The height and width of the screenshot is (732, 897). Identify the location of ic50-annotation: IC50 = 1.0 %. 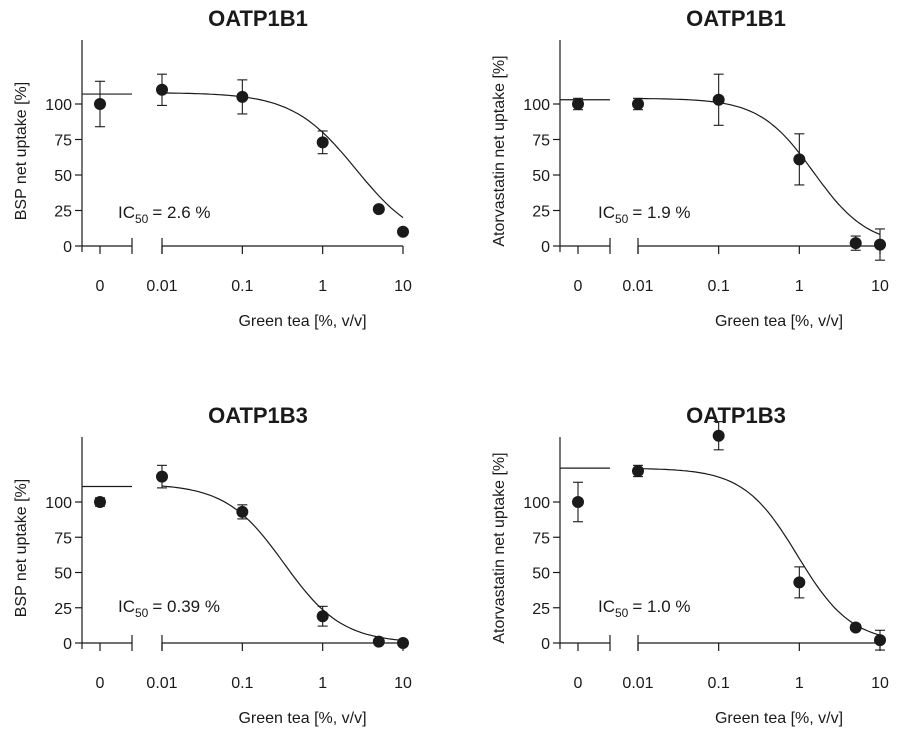
(644, 608).